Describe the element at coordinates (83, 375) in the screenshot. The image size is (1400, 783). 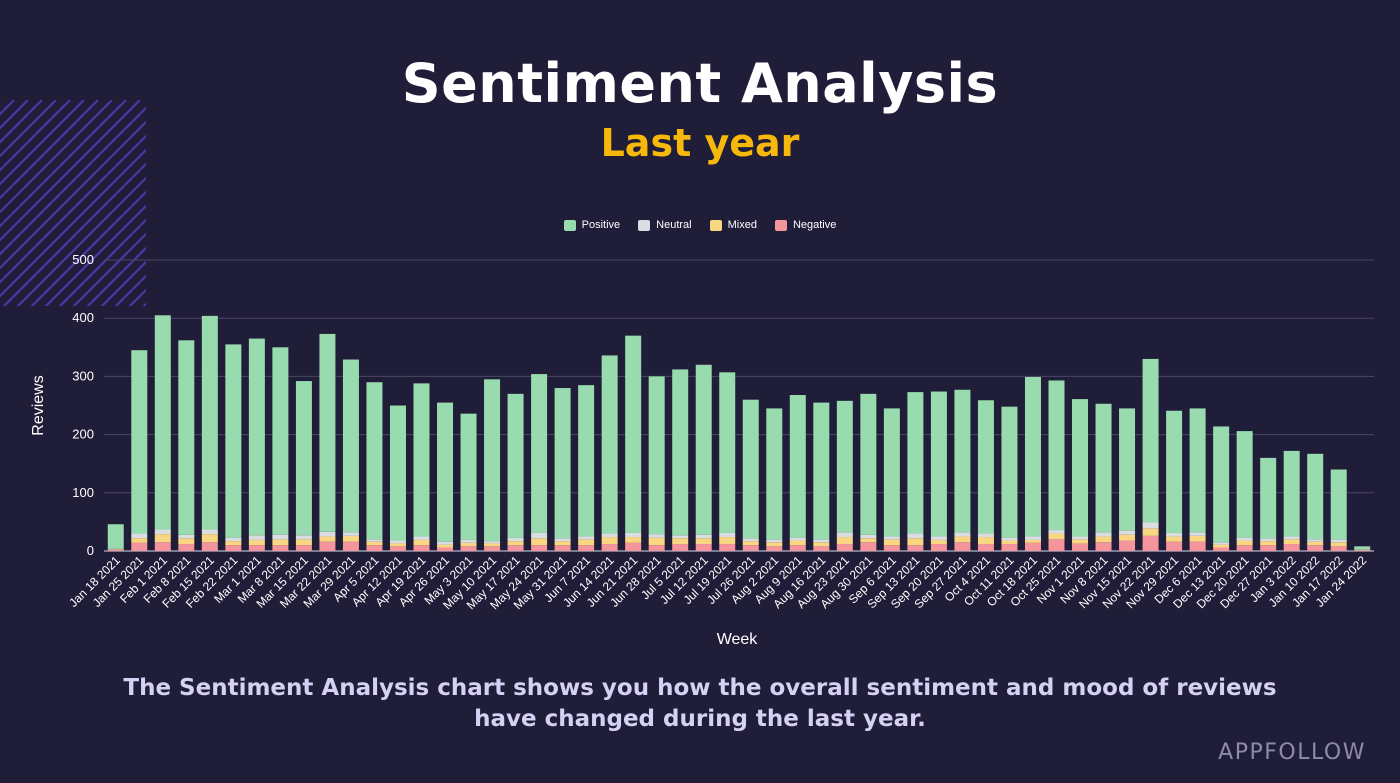
I see `y-tick-label: 300` at that location.